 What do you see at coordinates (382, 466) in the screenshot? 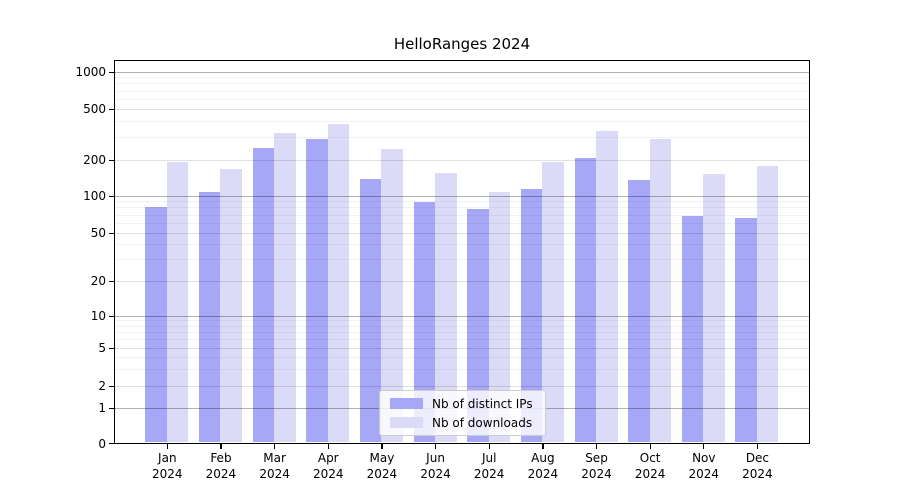
I see `x-tick-label: May 2024` at bounding box center [382, 466].